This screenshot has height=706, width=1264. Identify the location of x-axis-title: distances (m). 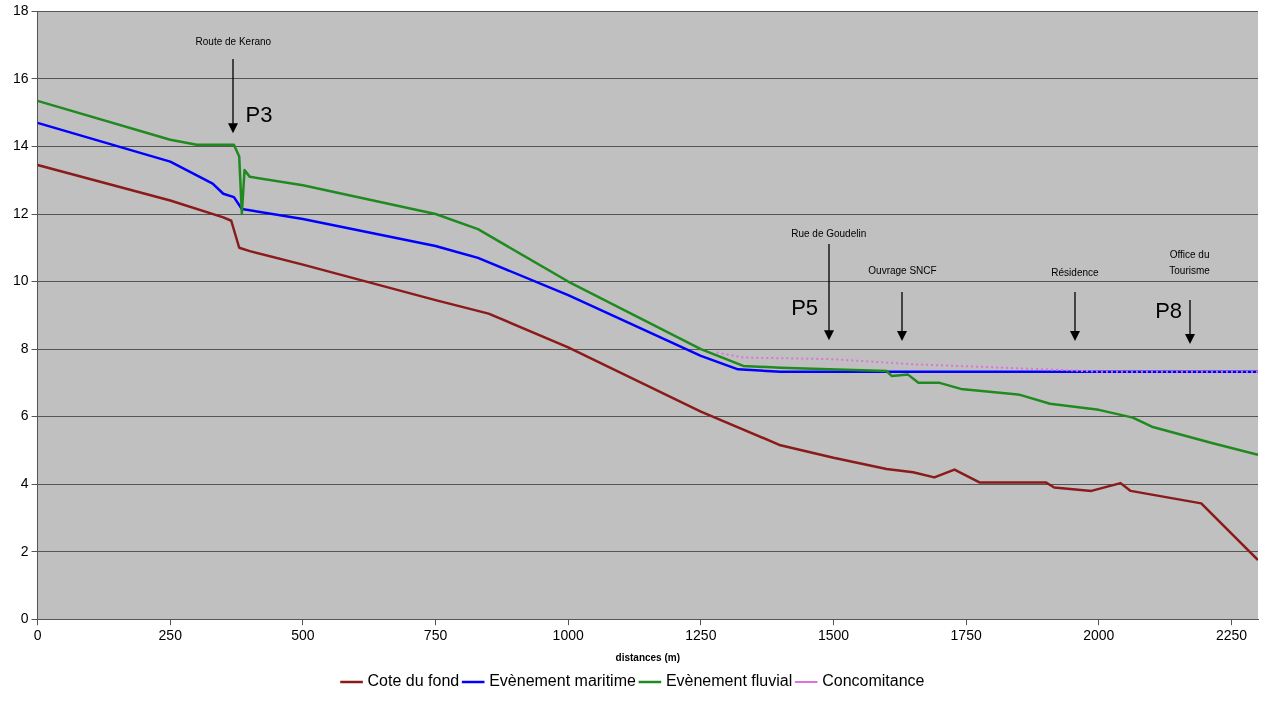
(648, 657).